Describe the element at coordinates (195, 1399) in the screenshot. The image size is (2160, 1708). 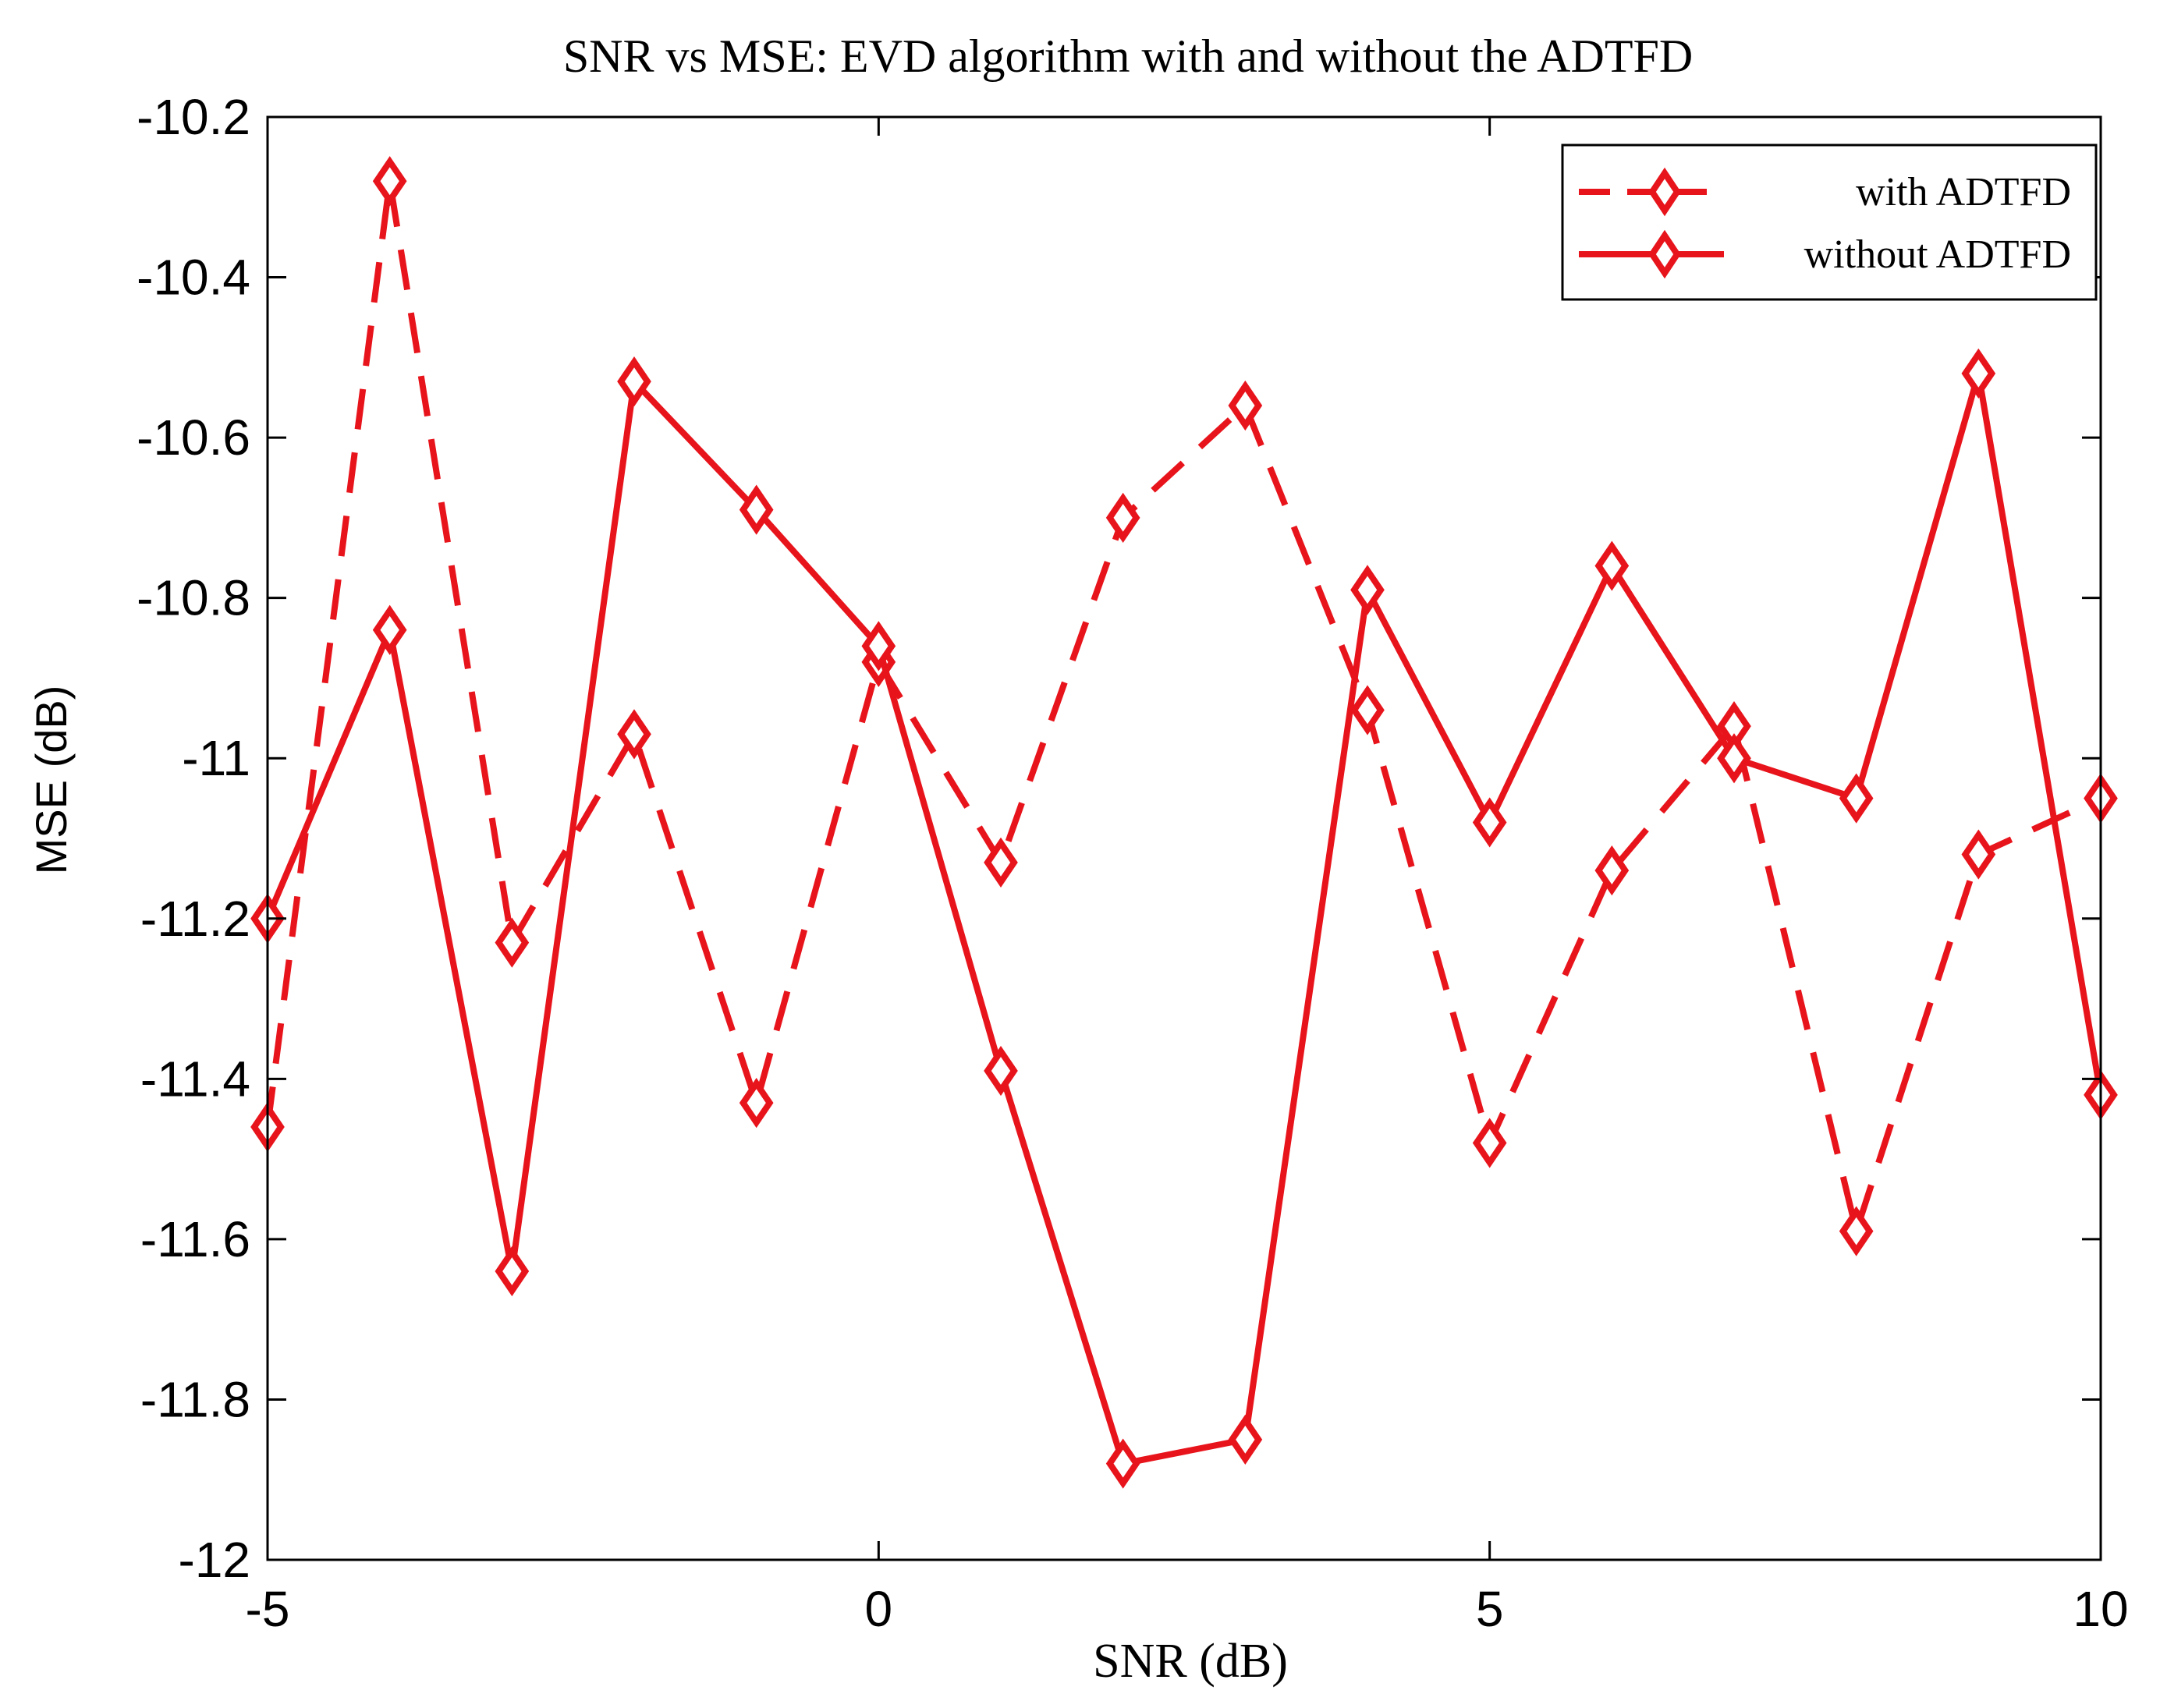
I see `y-tick-label: -11.8` at that location.